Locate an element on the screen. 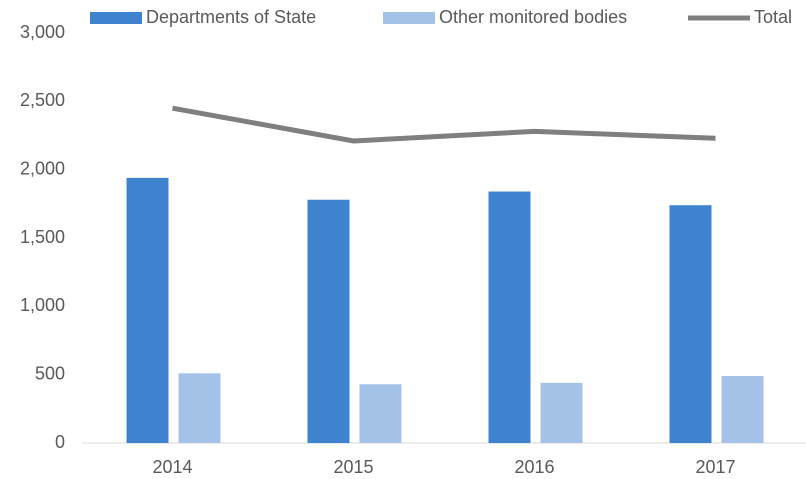 The width and height of the screenshot is (806, 479). y-tick-label: 2,000 is located at coordinates (42, 168).